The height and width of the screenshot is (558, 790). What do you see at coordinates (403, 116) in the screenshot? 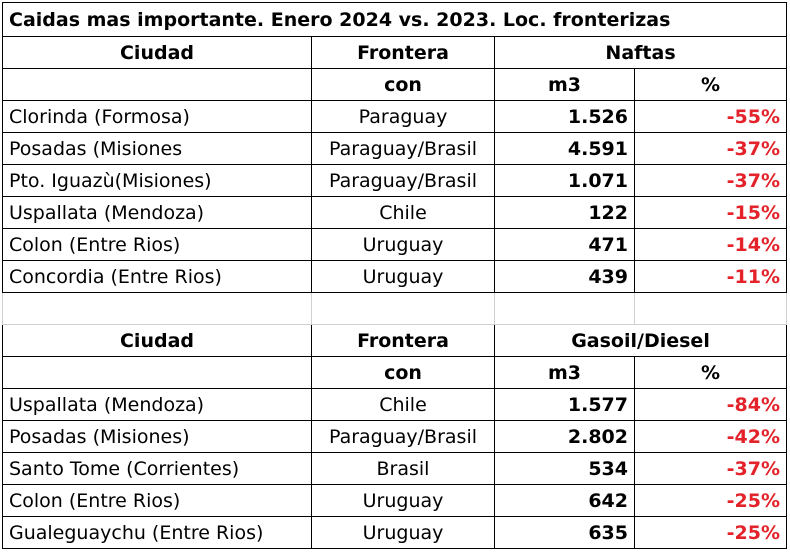
I see `border-country: Paraguay` at bounding box center [403, 116].